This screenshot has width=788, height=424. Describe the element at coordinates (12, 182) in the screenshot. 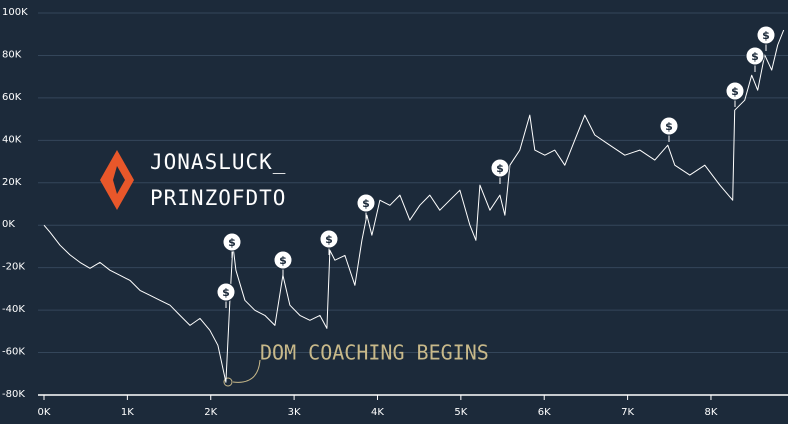

I see `y-tick-label: 20K` at that location.